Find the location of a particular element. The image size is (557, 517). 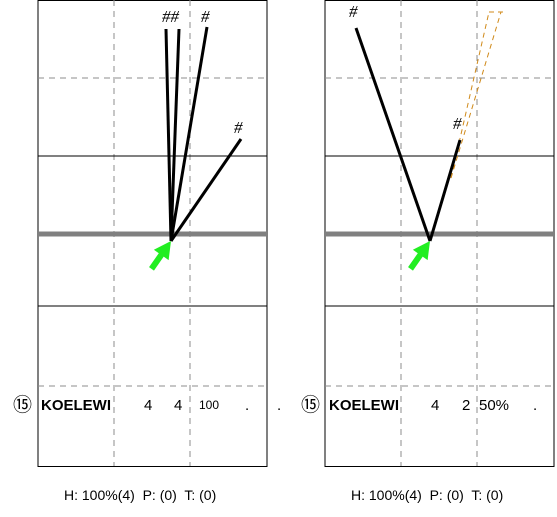

left-row-dot1: . is located at coordinates (247, 405).